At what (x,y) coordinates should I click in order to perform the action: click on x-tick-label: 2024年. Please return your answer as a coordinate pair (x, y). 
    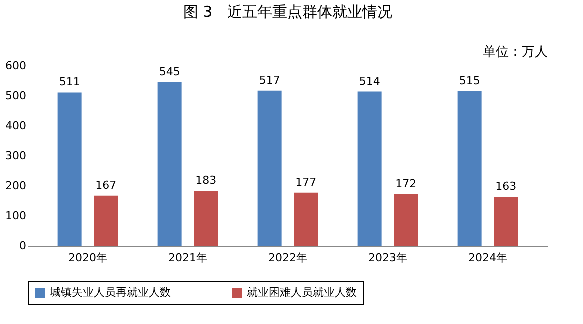
    Looking at the image, I should click on (488, 258).